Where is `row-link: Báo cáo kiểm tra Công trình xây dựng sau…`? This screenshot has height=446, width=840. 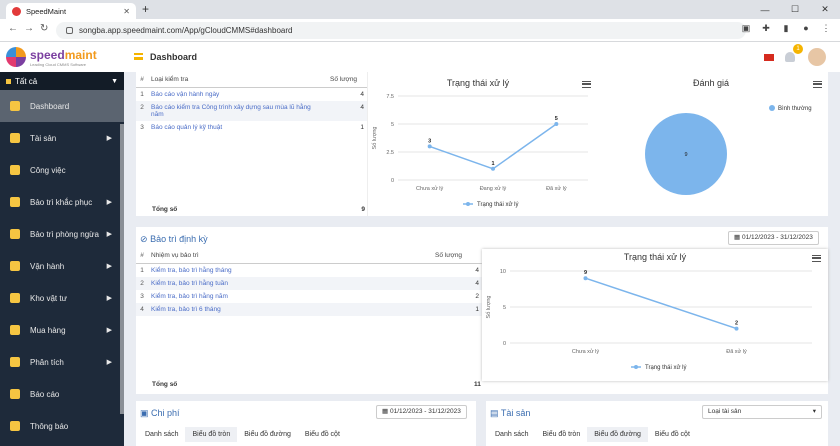
row-link: Báo cáo kiểm tra Công trình xây dựng sau… is located at coordinates (237, 111).